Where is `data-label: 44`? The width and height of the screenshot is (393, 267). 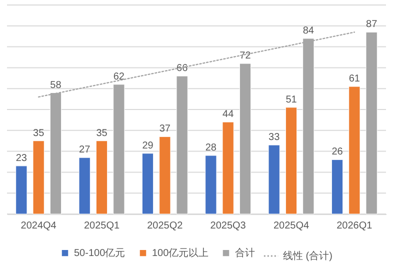 data-label: 44 is located at coordinates (228, 114).